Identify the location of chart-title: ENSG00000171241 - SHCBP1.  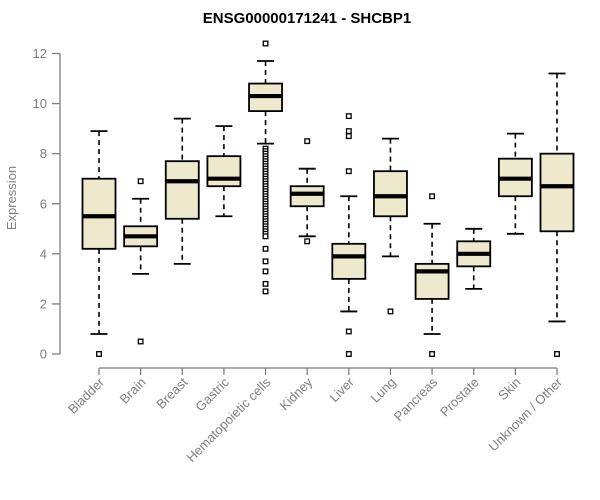
(307, 18).